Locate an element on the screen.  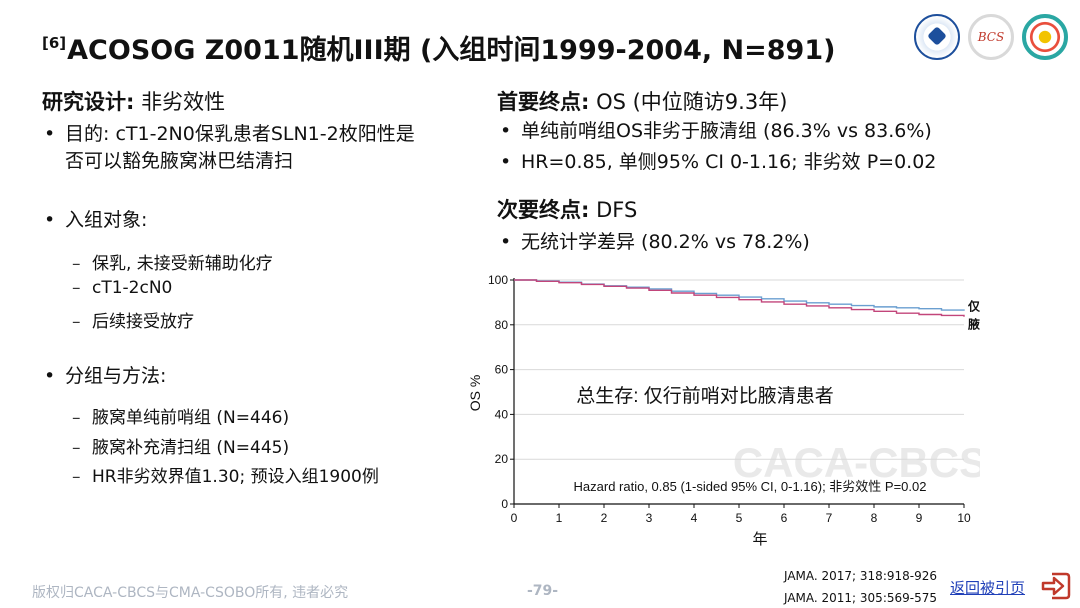
bcs-logo-icon: BCS is located at coordinates (991, 37).